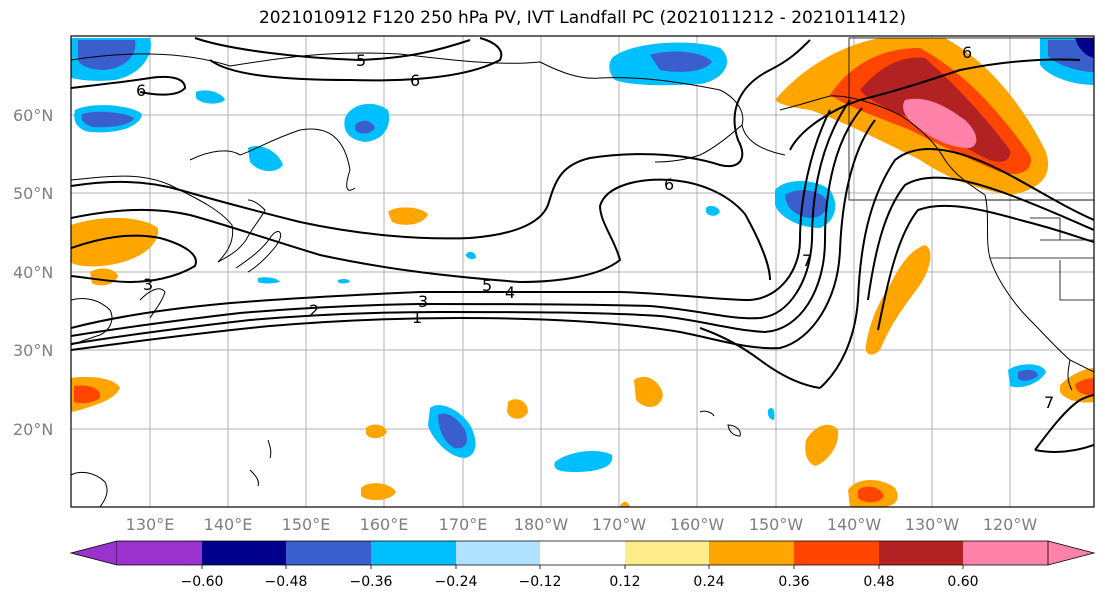 The width and height of the screenshot is (1105, 601). Describe the element at coordinates (624, 582) in the screenshot. I see `colorbar-tick: 0.12` at that location.